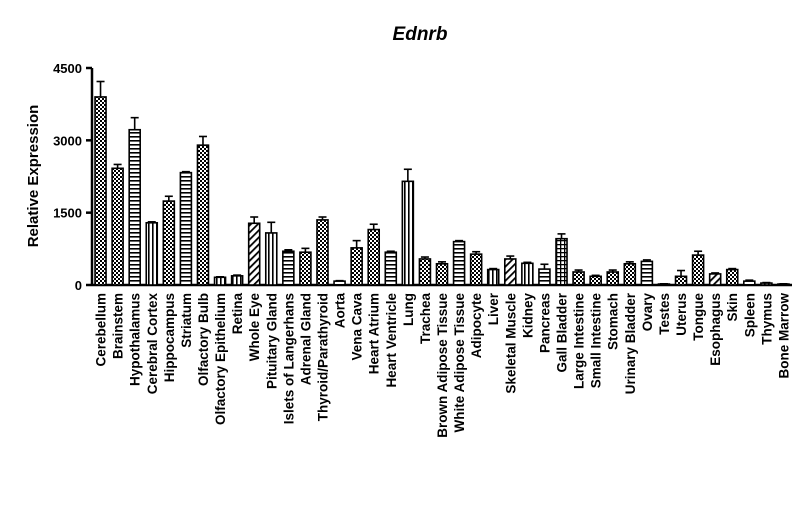 This screenshot has height=522, width=800. I want to click on x-tick-label: Large Intestine, so click(579, 341).